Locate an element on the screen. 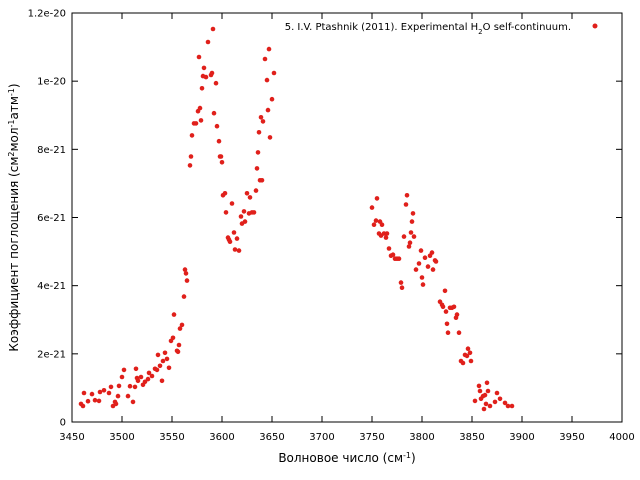 The height and width of the screenshot is (480, 640). x-tick-label: 3600 is located at coordinates (221, 437).